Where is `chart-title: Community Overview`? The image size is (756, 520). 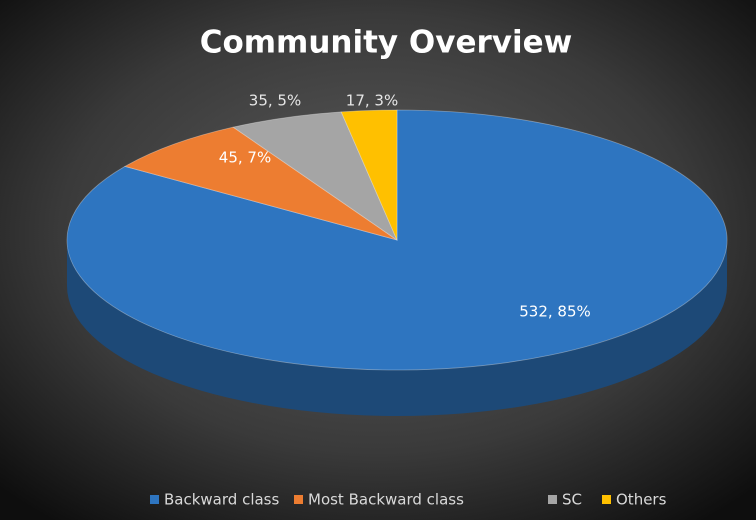 chart-title: Community Overview is located at coordinates (386, 43).